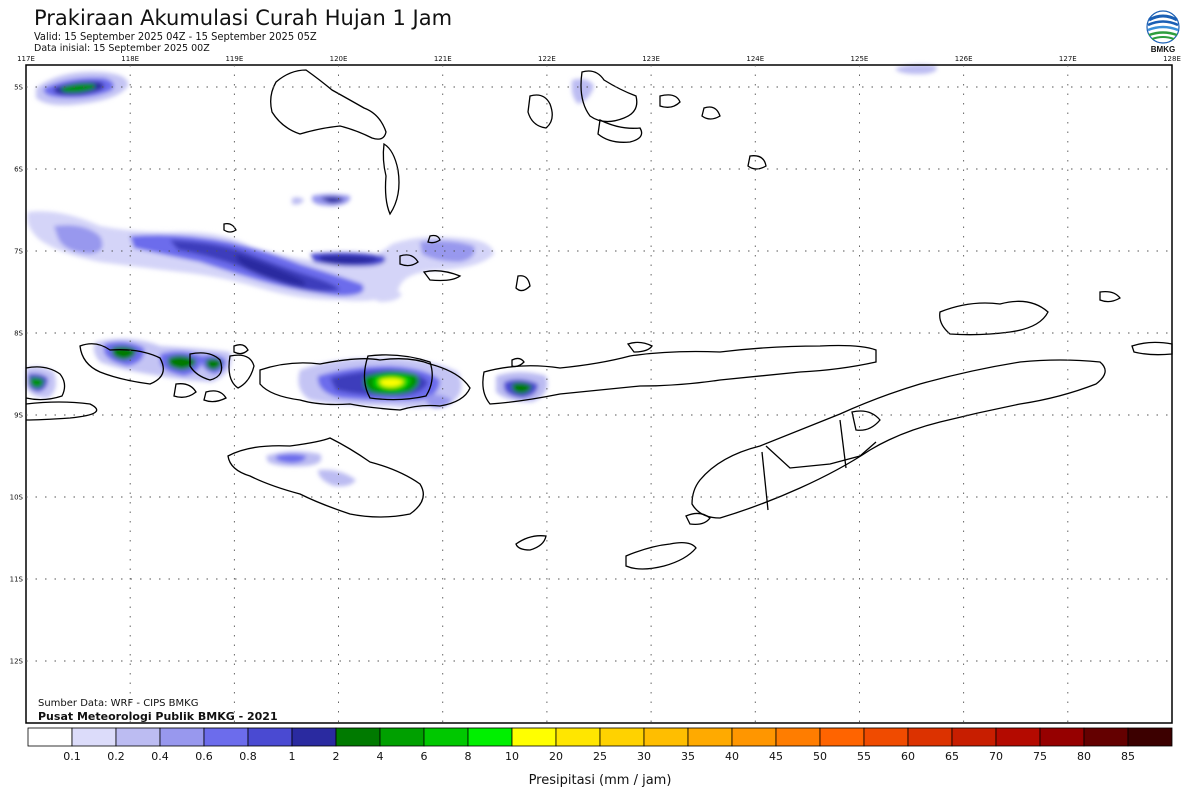  I want to click on colorbar-tick-label: 45, so click(776, 756).